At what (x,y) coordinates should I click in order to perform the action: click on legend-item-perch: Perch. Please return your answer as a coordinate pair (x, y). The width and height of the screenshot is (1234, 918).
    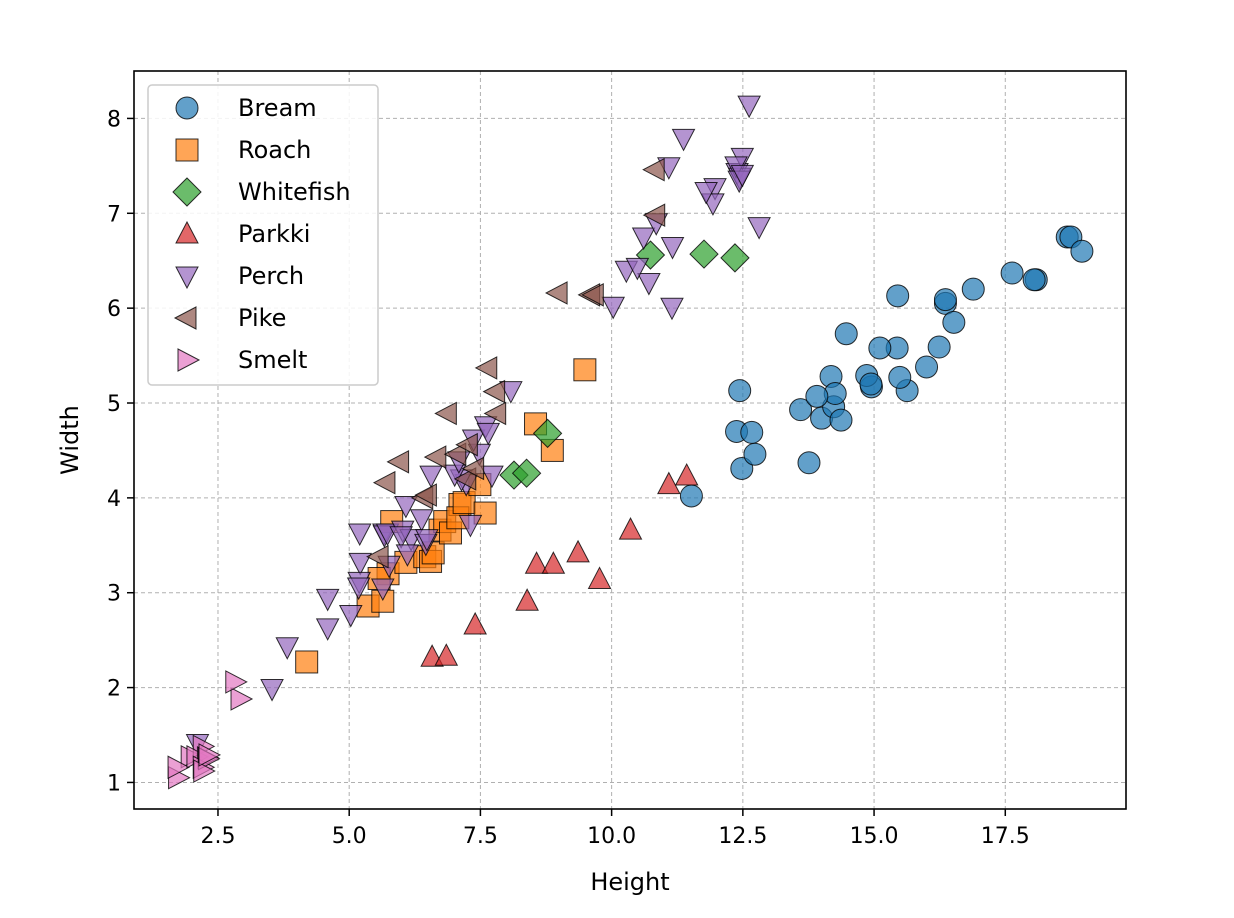
    Looking at the image, I should click on (239, 276).